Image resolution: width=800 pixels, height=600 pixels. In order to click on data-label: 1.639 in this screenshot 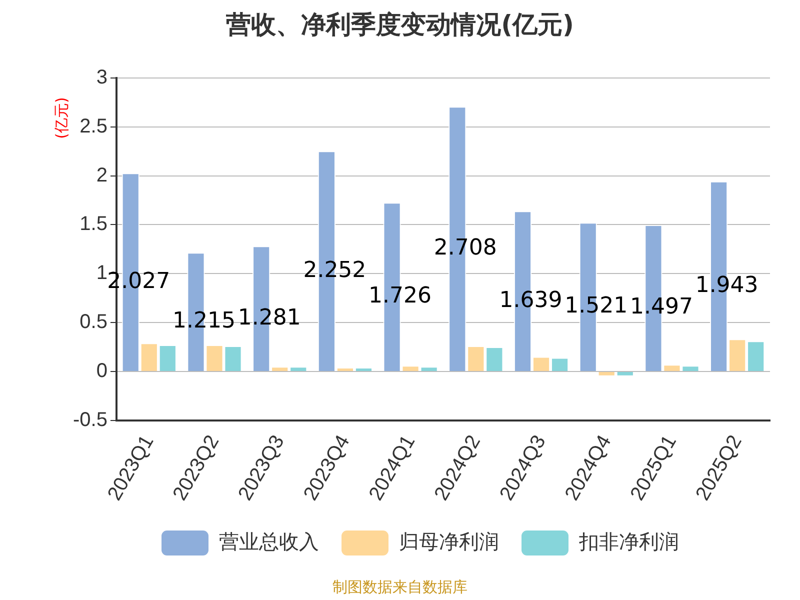, I will do `click(530, 300)`.